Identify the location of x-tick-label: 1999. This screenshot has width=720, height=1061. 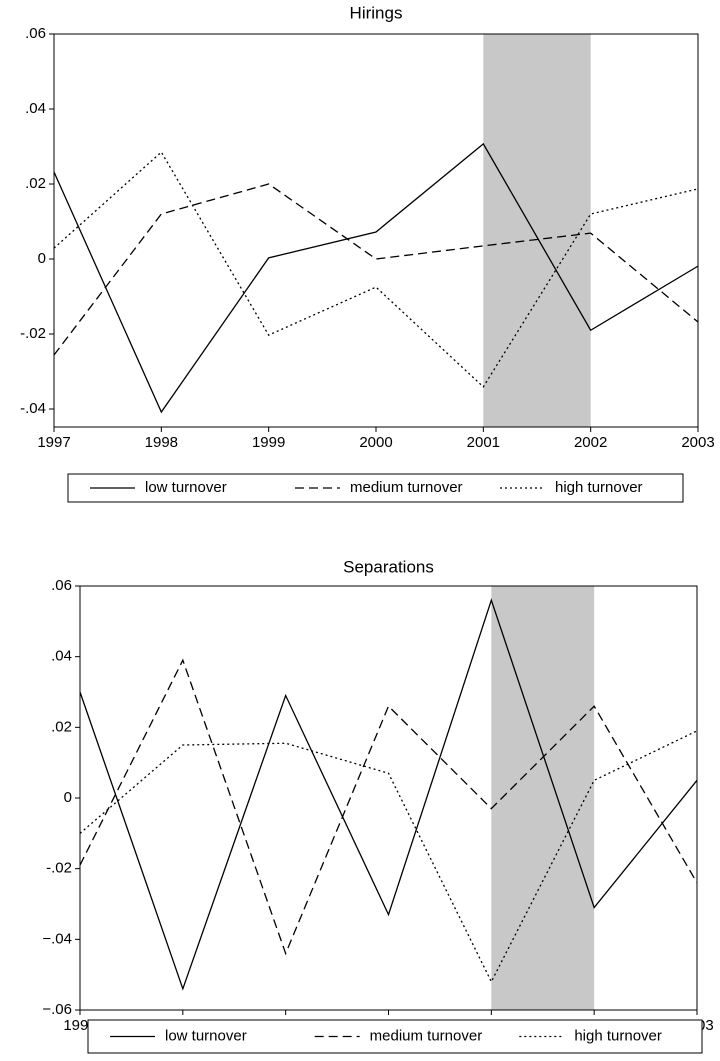
(268, 442).